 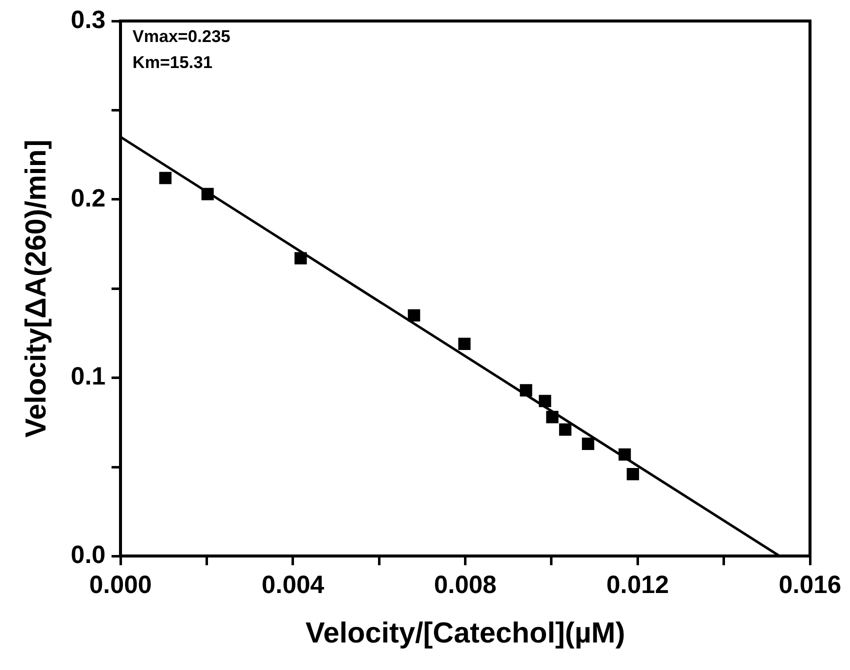 What do you see at coordinates (637, 585) in the screenshot?
I see `x-tick-label: 0.012` at bounding box center [637, 585].